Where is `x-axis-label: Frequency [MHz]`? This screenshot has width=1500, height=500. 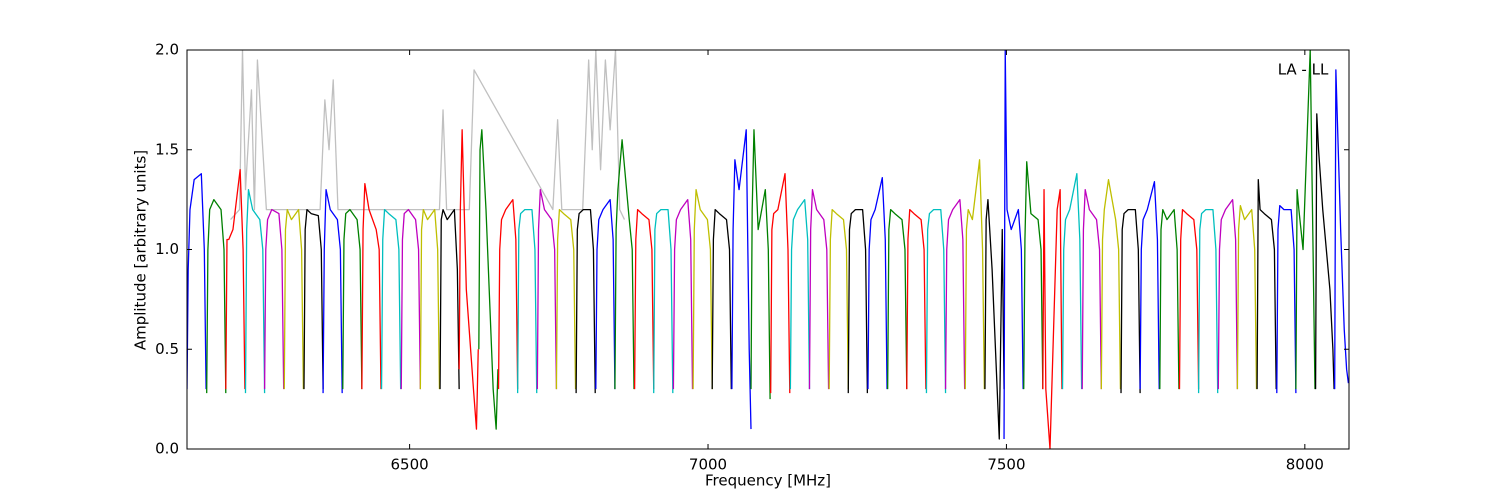 x-axis-label: Frequency [MHz] is located at coordinates (768, 481).